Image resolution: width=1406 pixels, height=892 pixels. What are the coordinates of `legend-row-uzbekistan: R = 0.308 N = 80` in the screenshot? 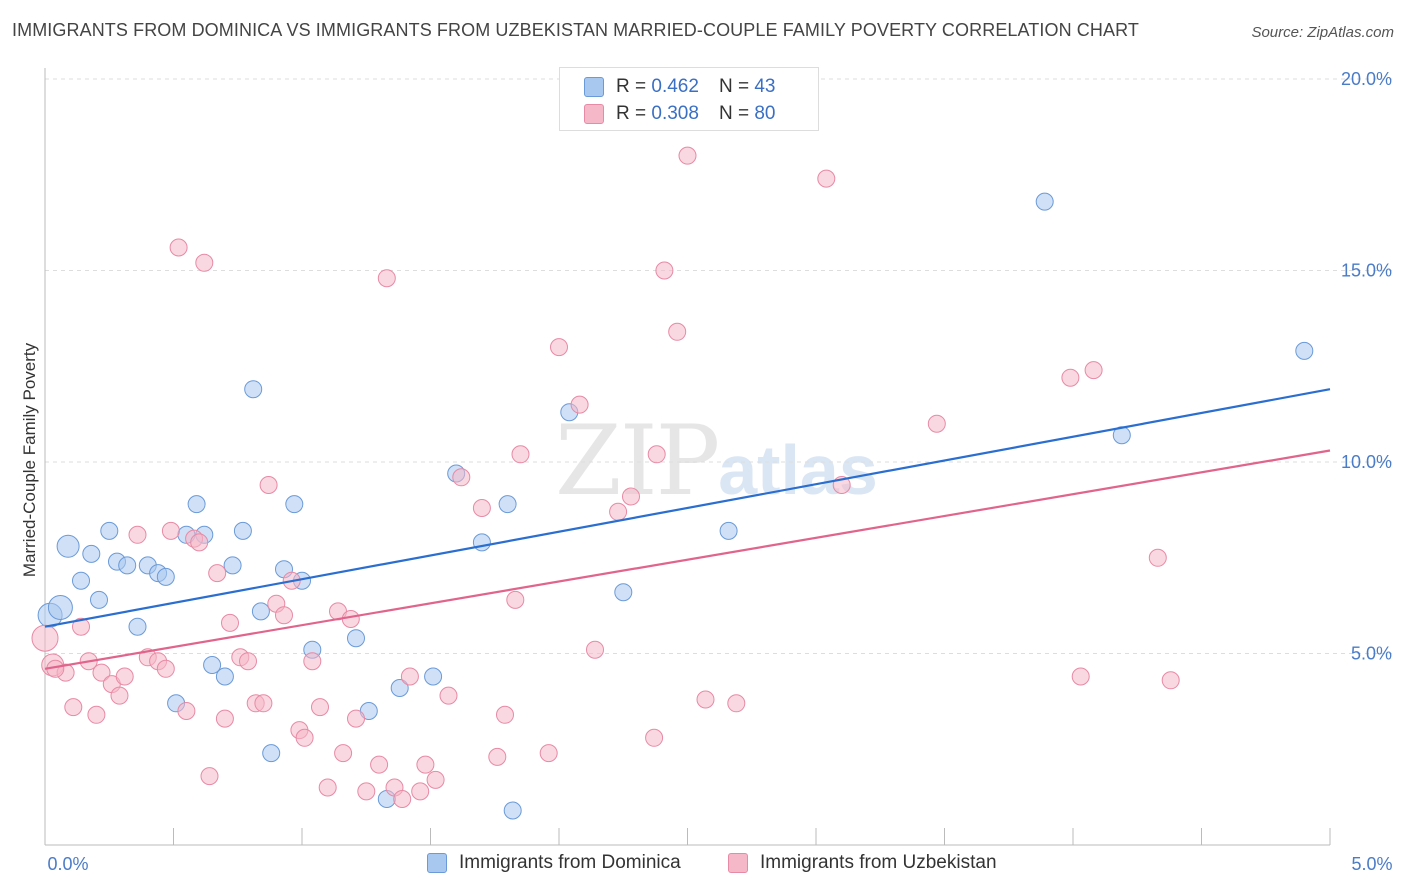 It's located at (679, 114).